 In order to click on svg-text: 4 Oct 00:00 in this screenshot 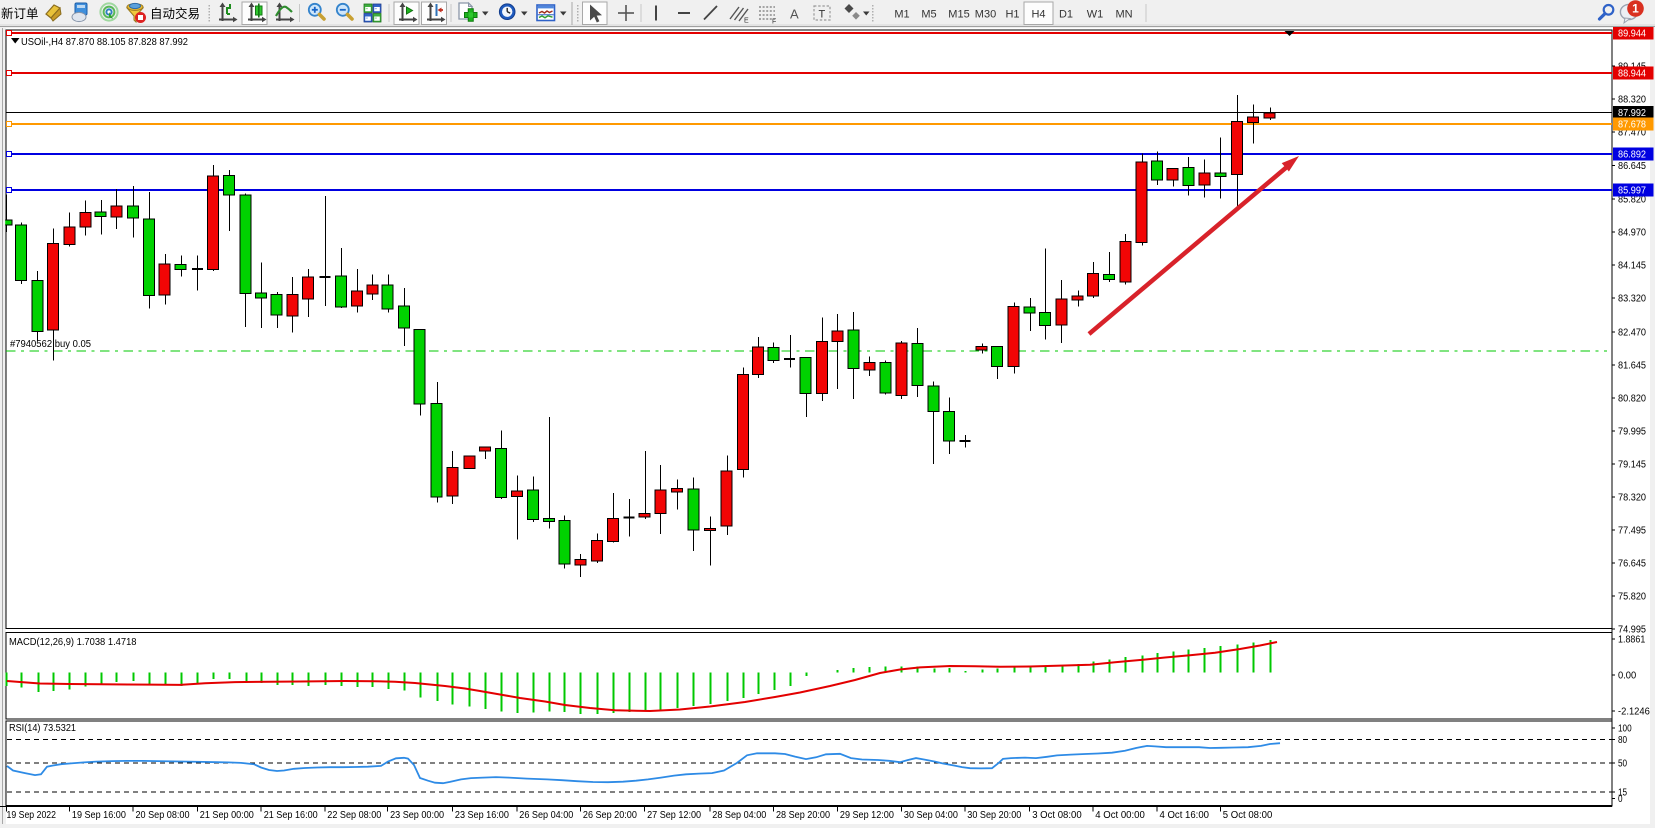, I will do `click(1120, 815)`.